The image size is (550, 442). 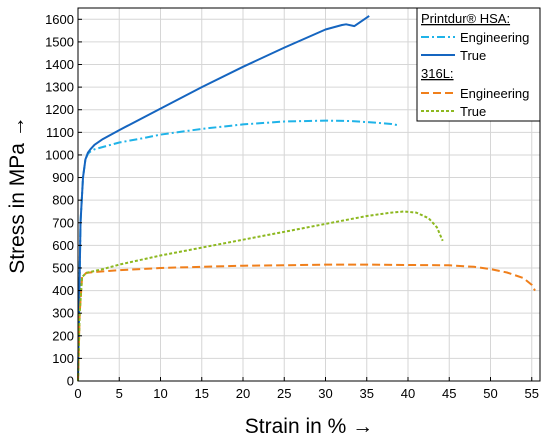 What do you see at coordinates (63, 335) in the screenshot?
I see `y-tick-label: 200` at bounding box center [63, 335].